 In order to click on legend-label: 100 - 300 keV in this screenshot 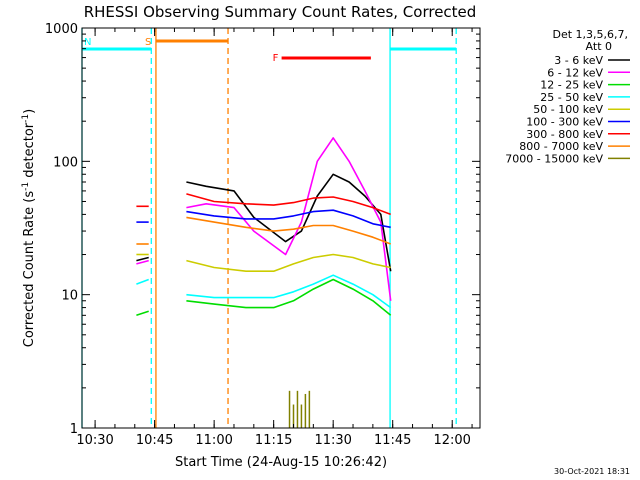, I will do `click(564, 122)`.